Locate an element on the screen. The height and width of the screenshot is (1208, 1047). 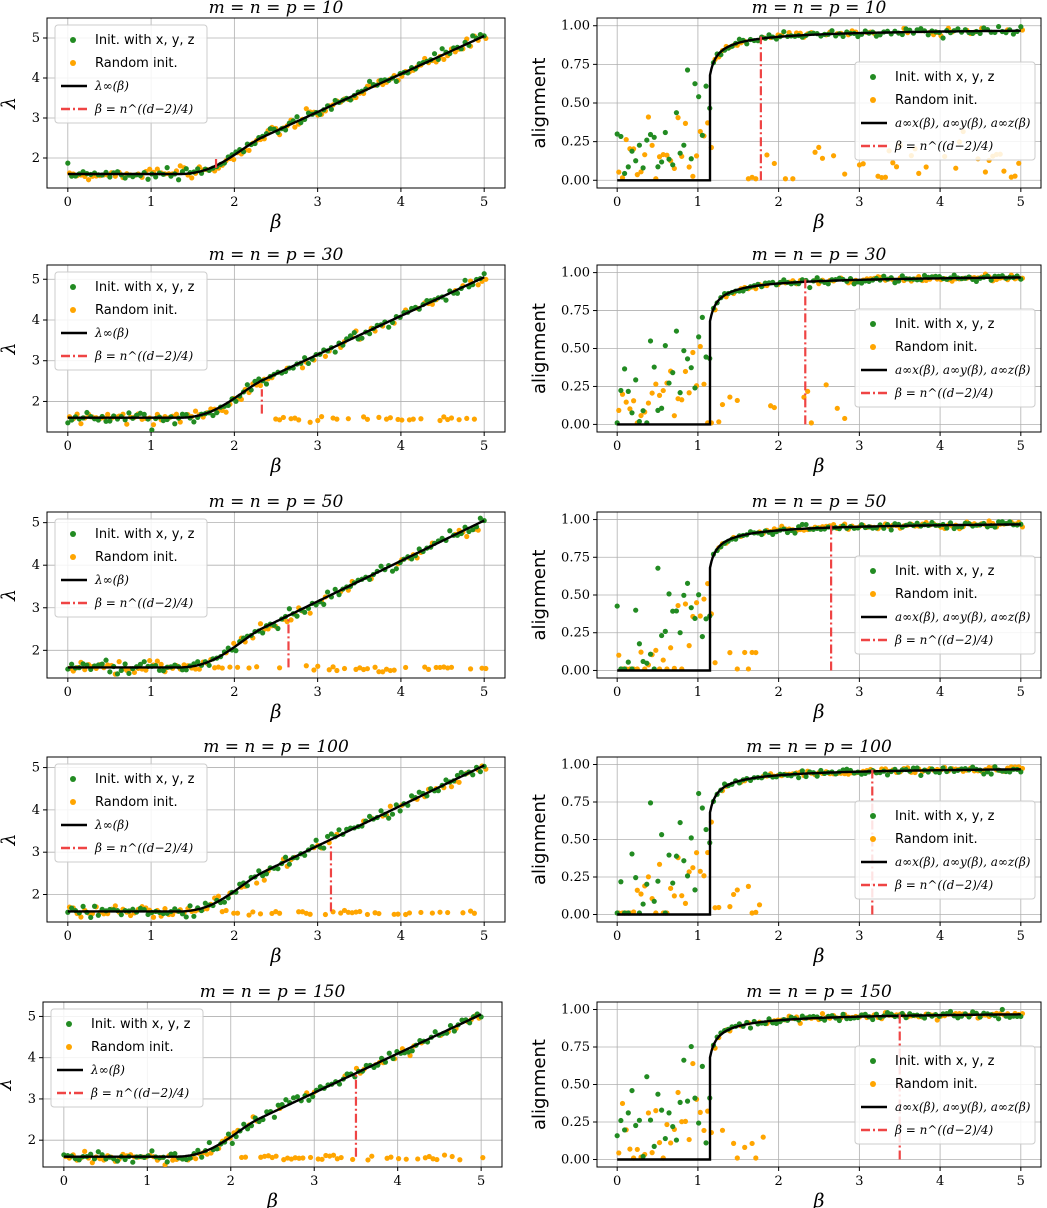
x-tick-label: 4 is located at coordinates (940, 936).